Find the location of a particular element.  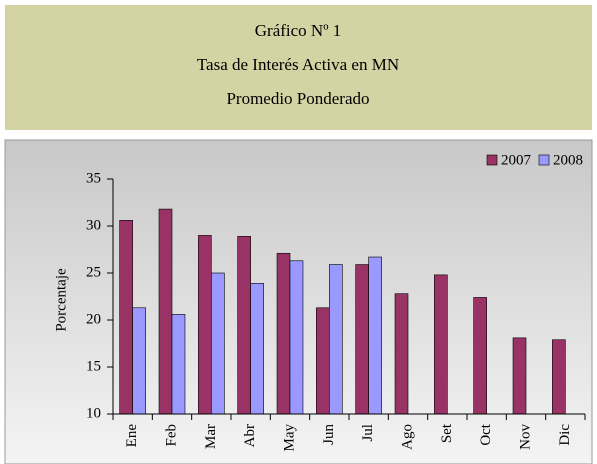

legend-label: 2007 is located at coordinates (516, 160).